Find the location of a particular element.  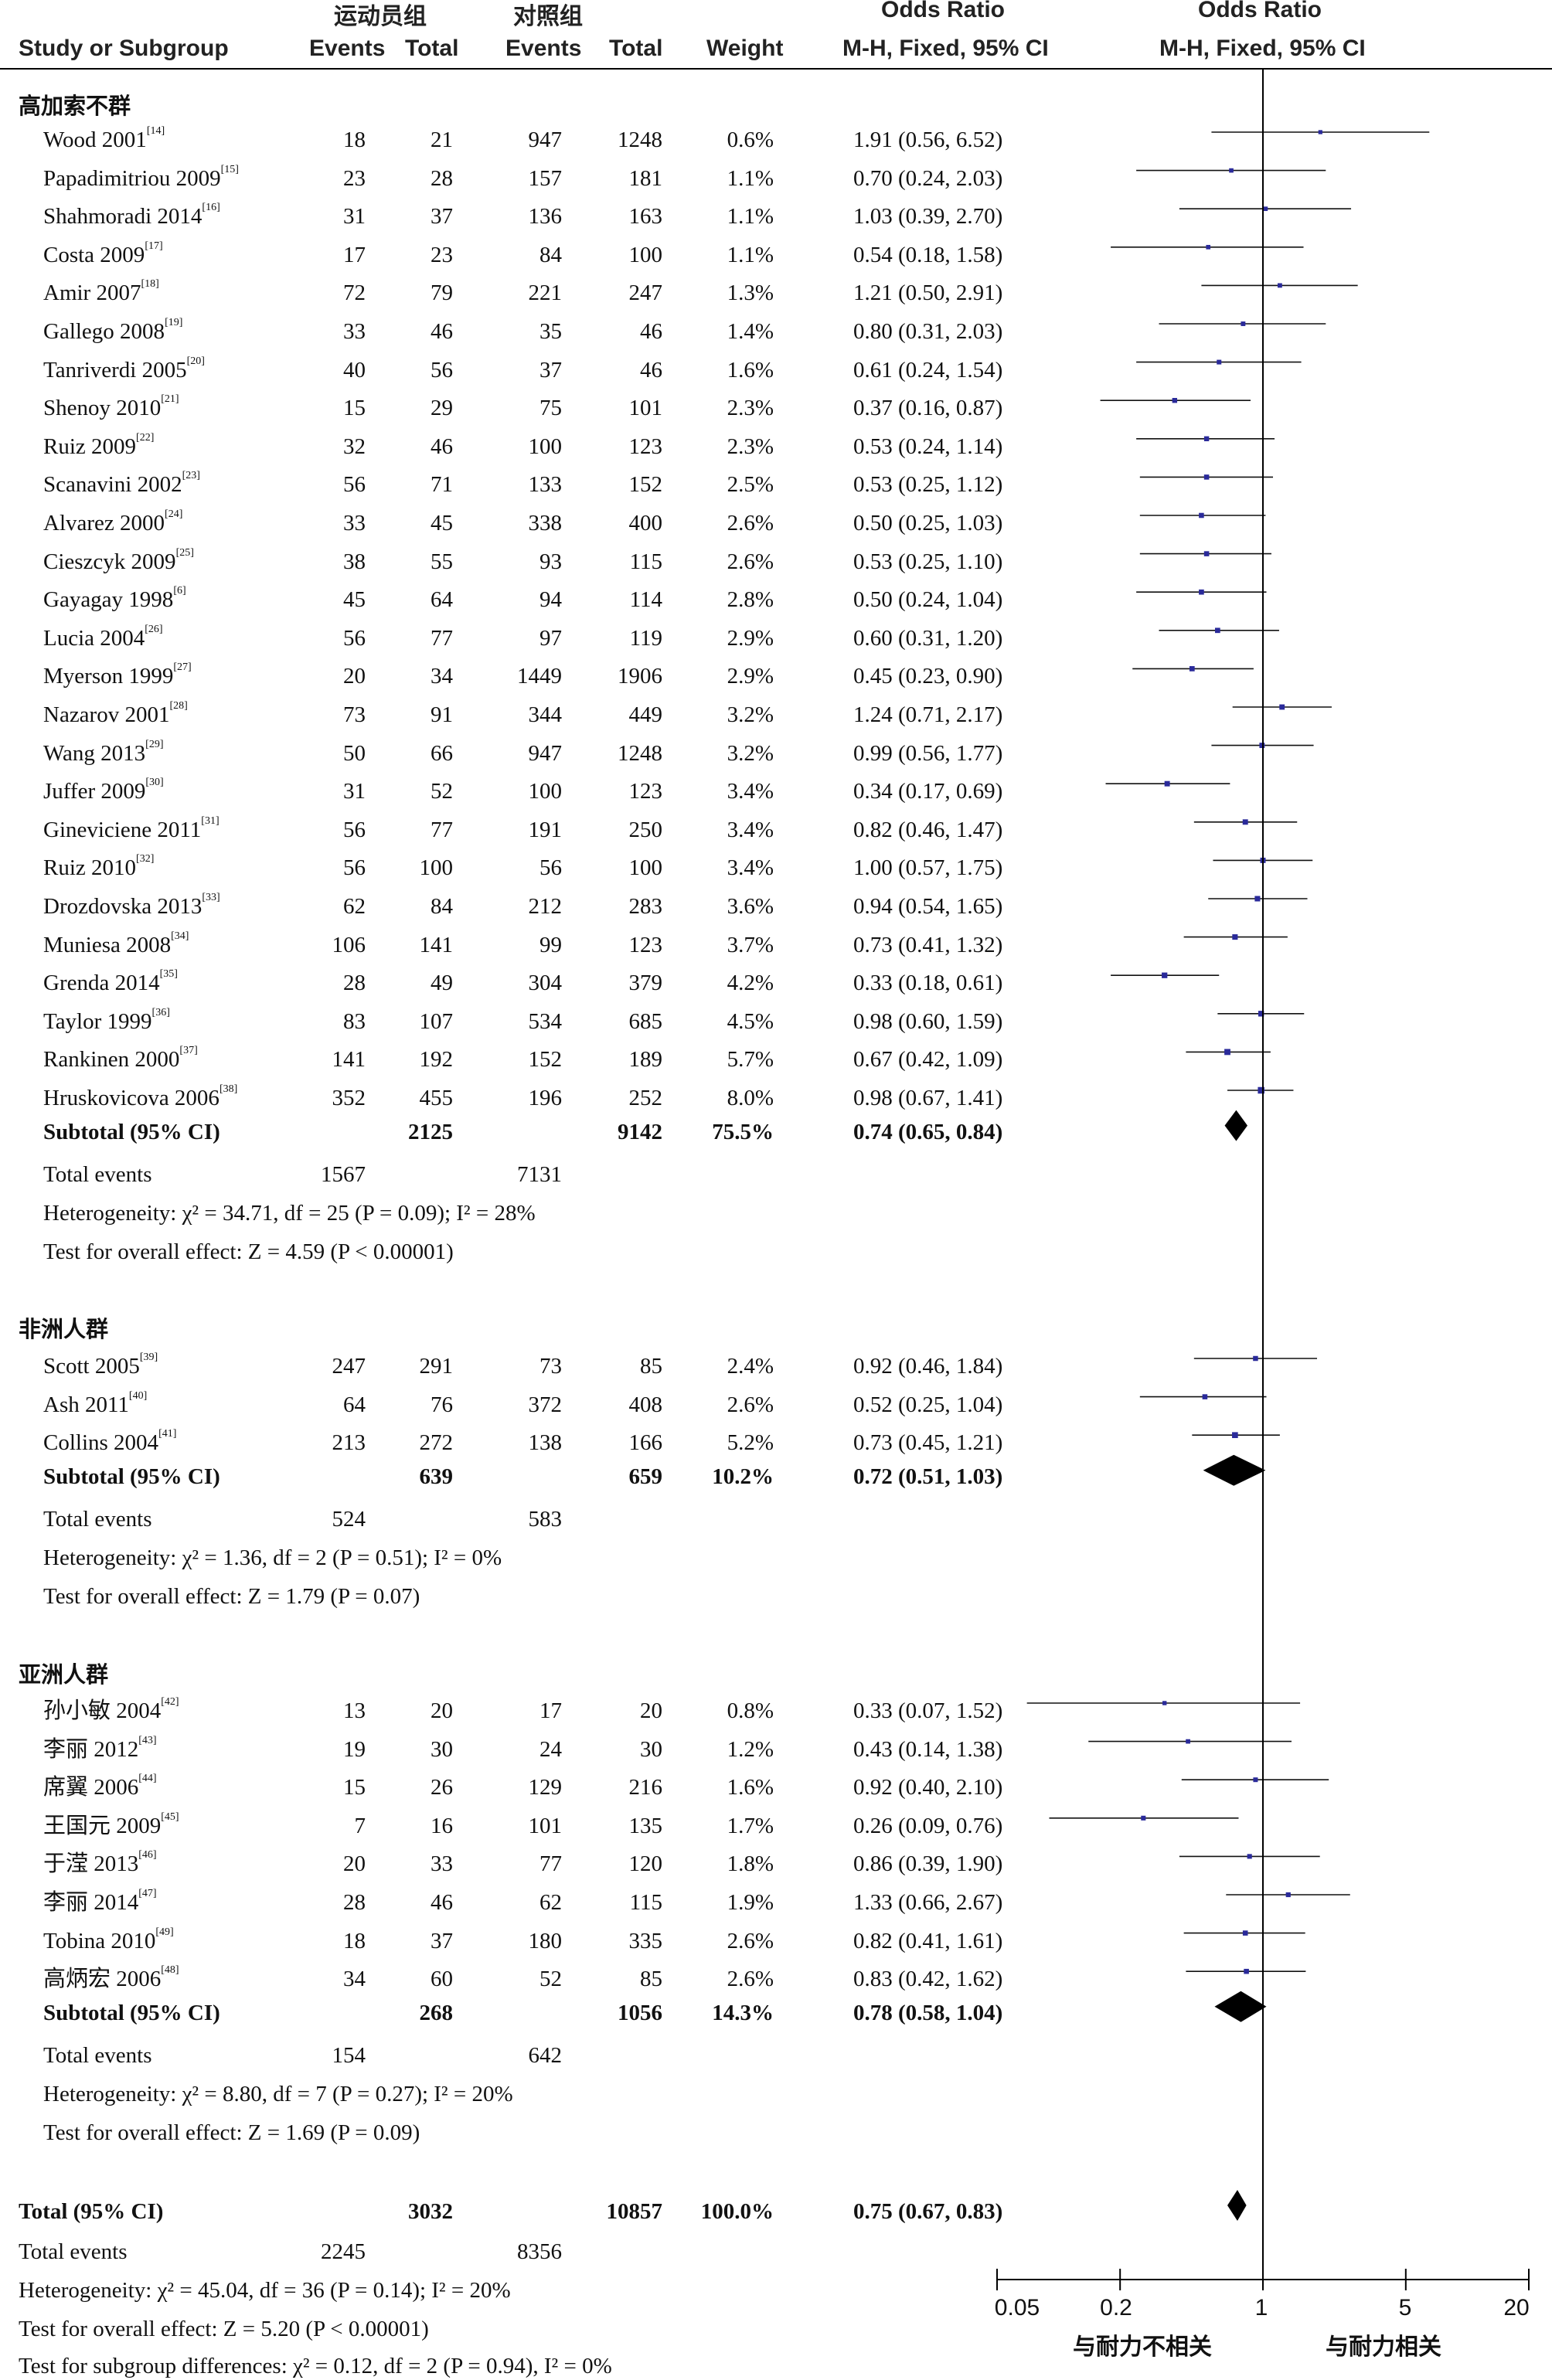

subtotal-diamond is located at coordinates (1235, 1125).